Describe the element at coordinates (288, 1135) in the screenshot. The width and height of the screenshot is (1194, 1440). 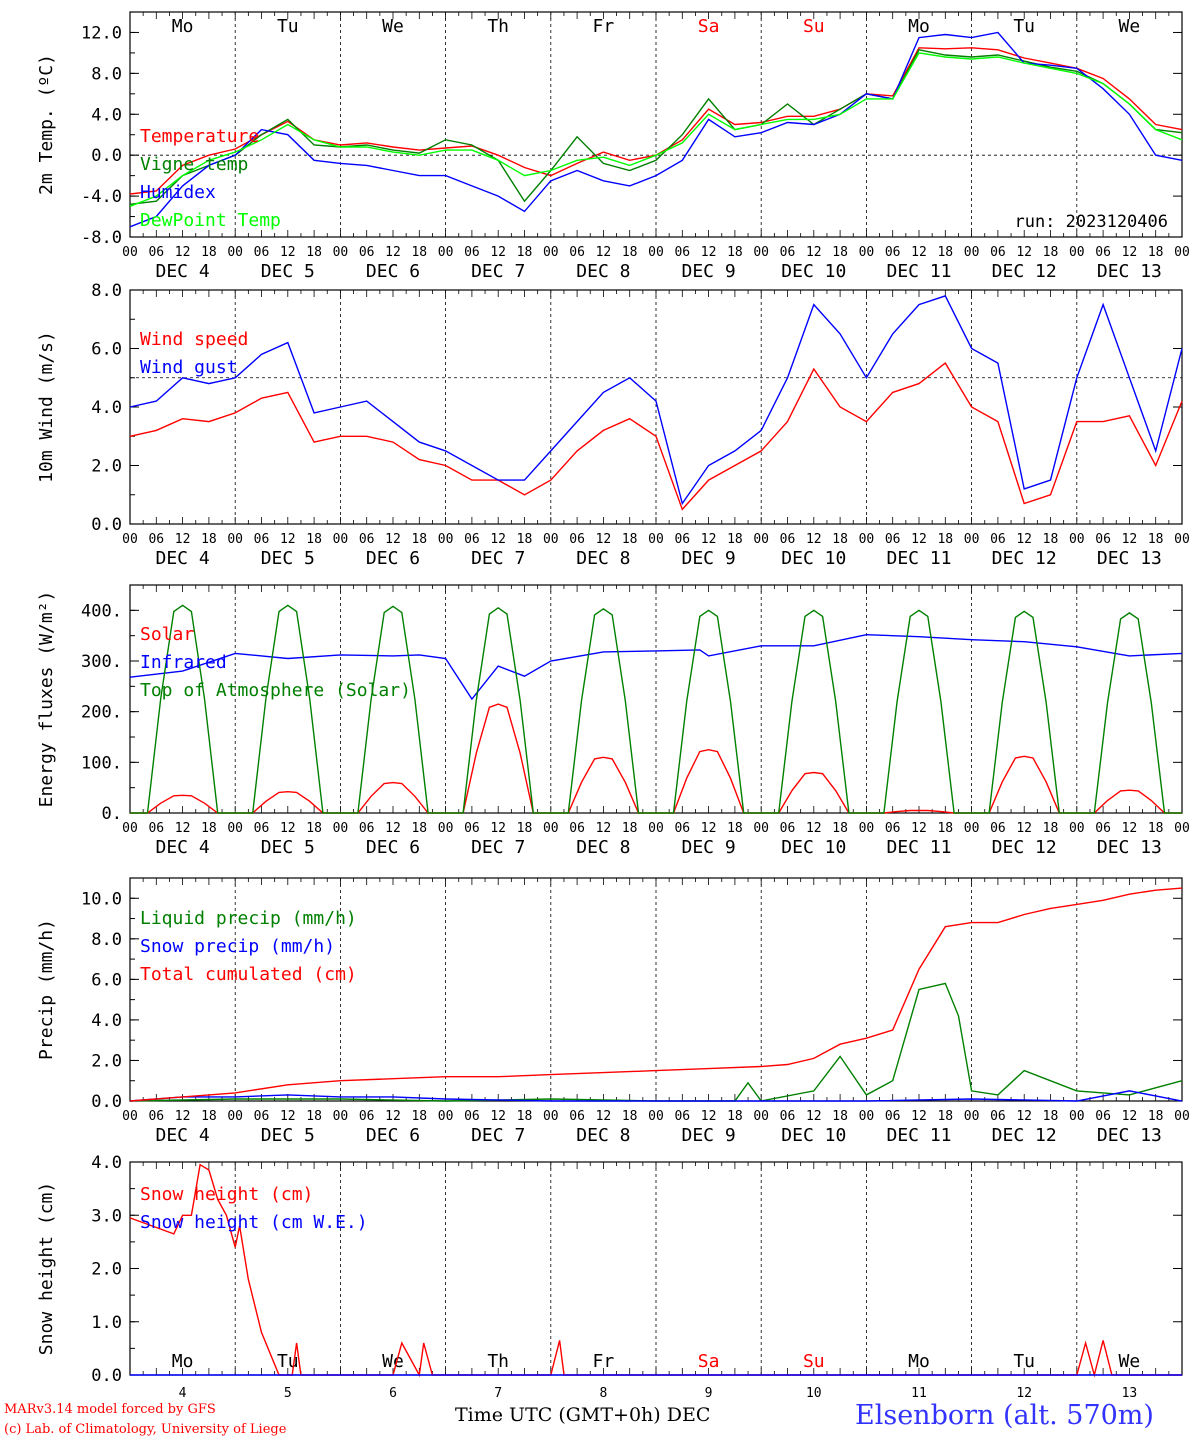
I see `date-label: DEC 5` at that location.